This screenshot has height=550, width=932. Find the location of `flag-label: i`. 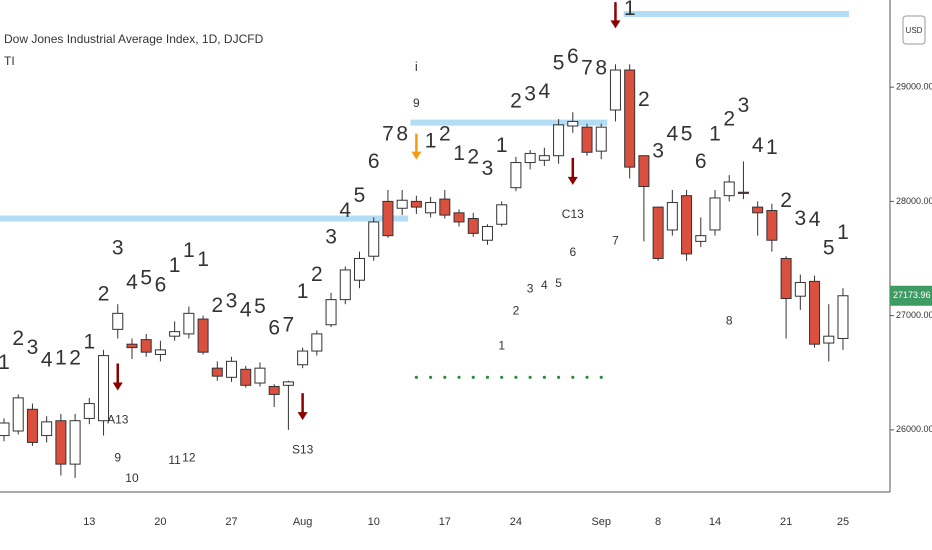

flag-label: i is located at coordinates (416, 66).